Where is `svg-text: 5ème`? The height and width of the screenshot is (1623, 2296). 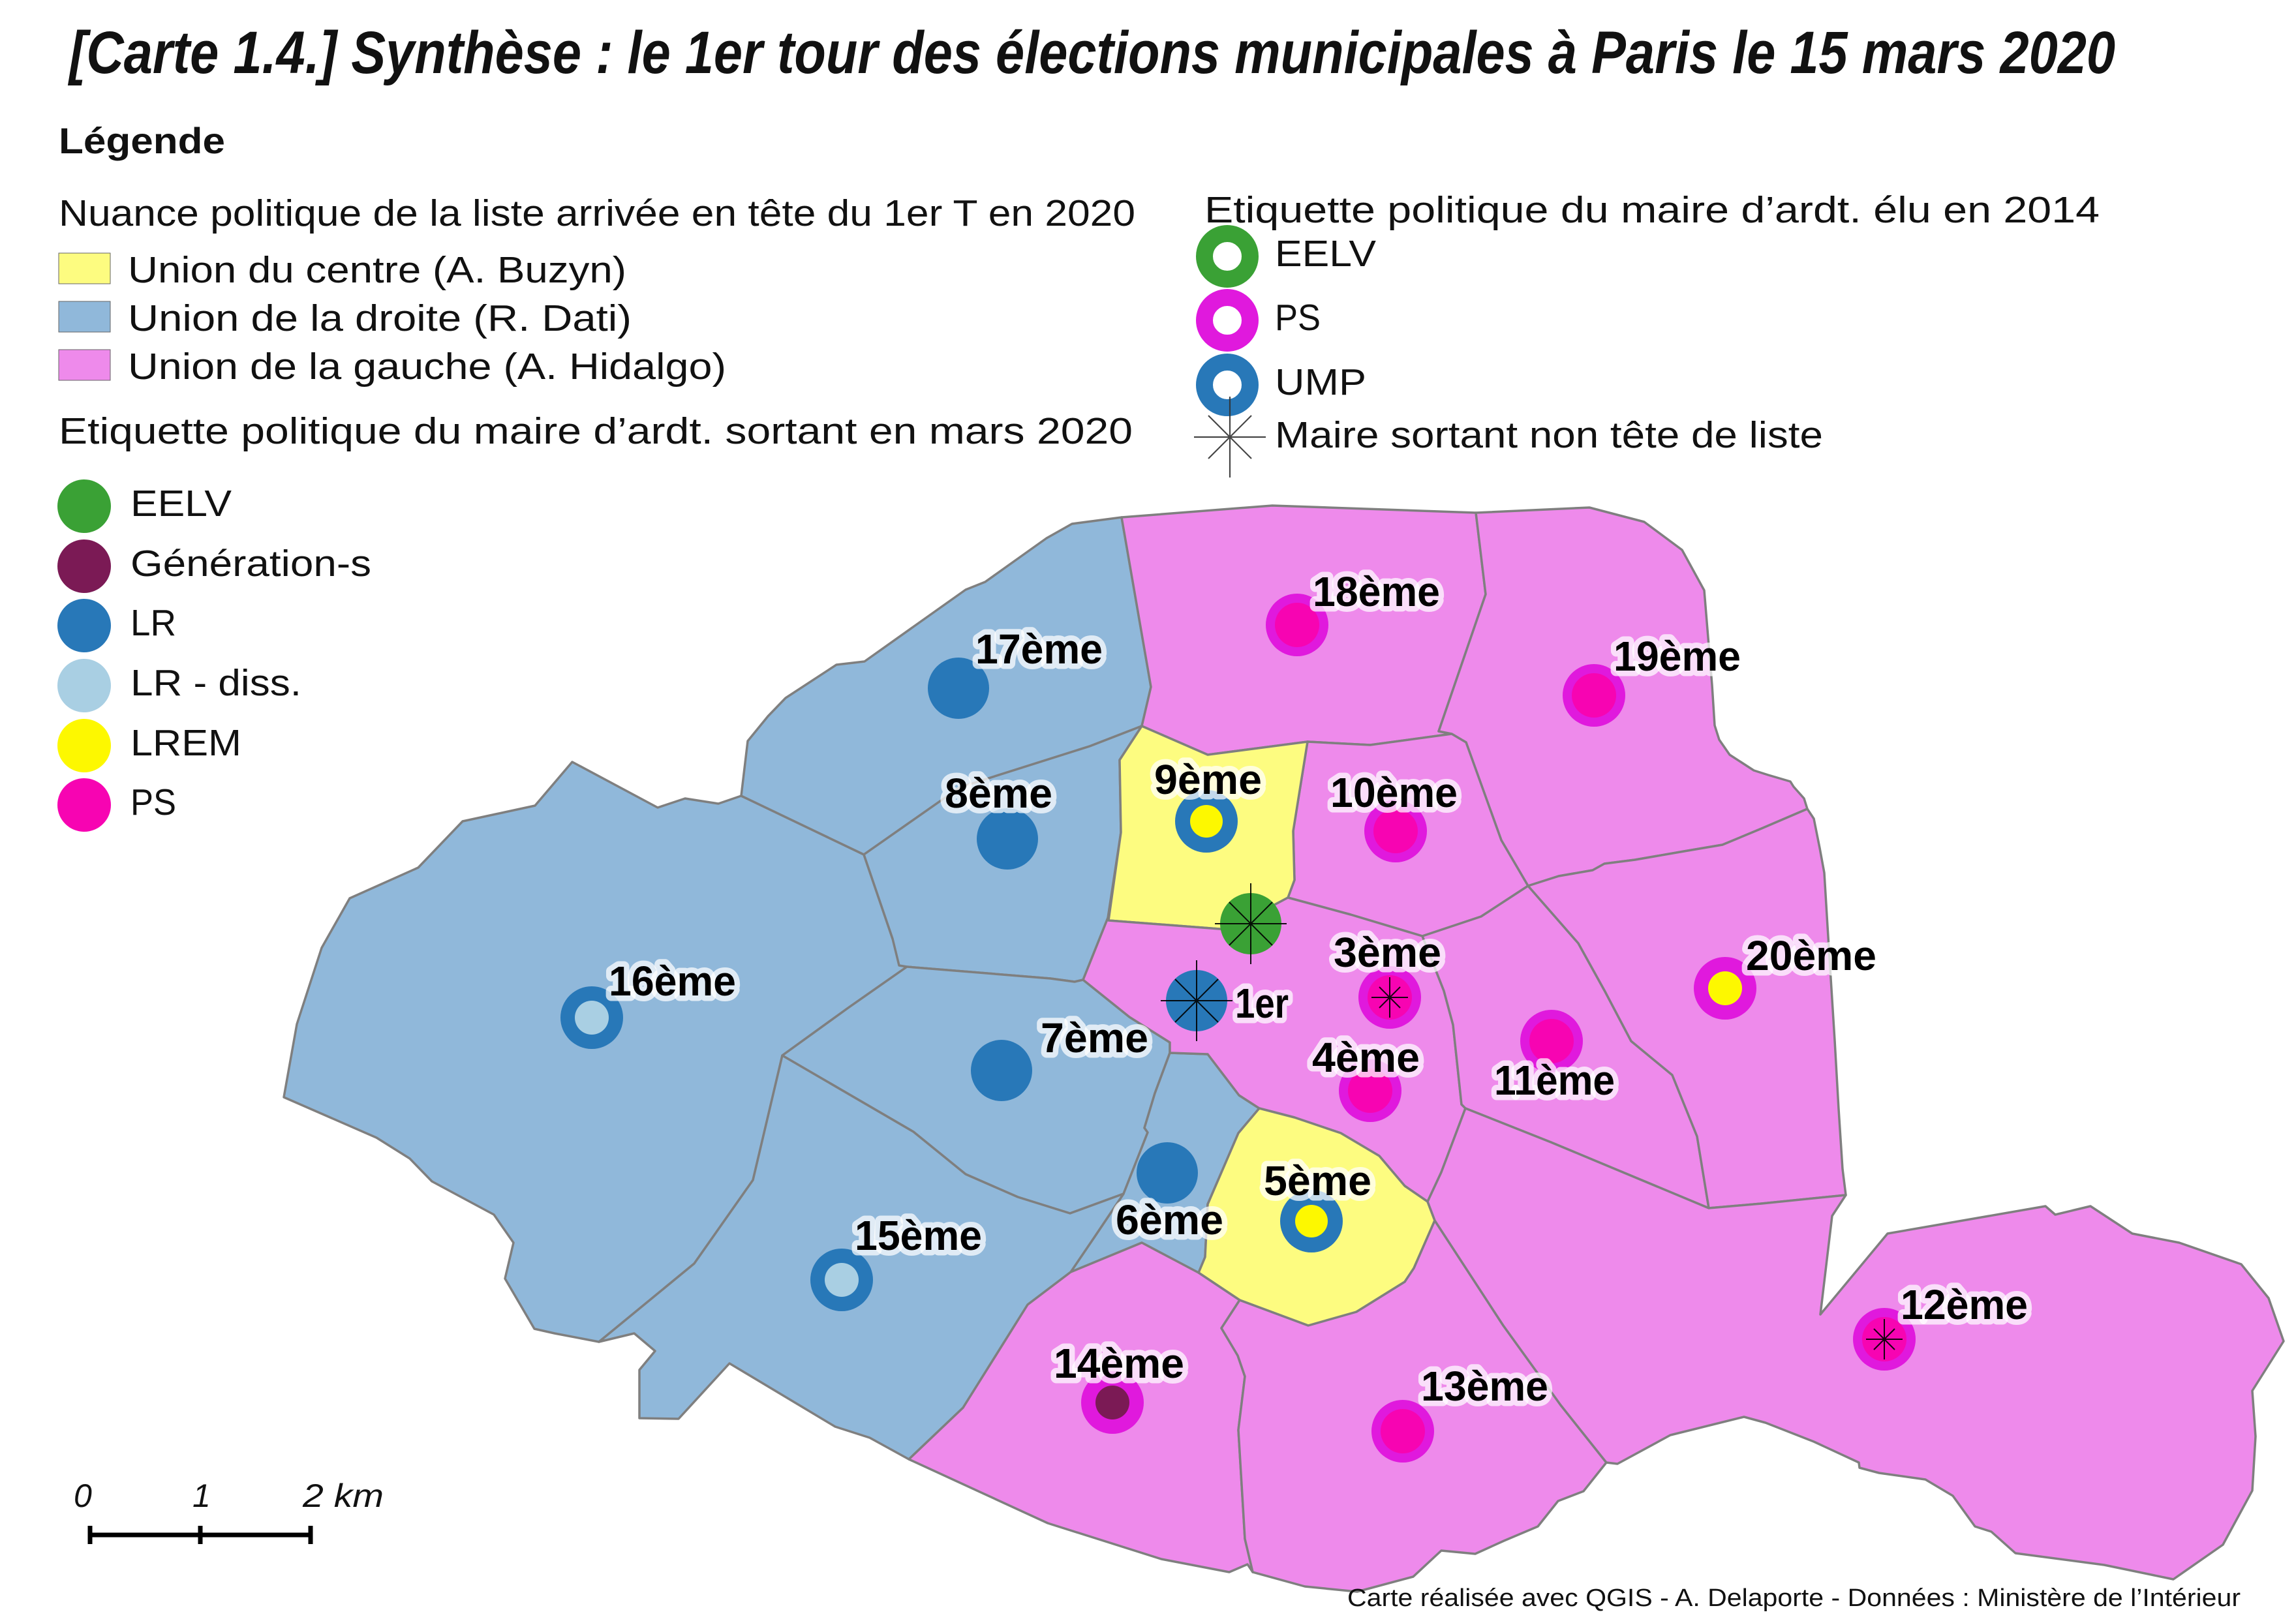
svg-text: 5ème is located at coordinates (1317, 1180).